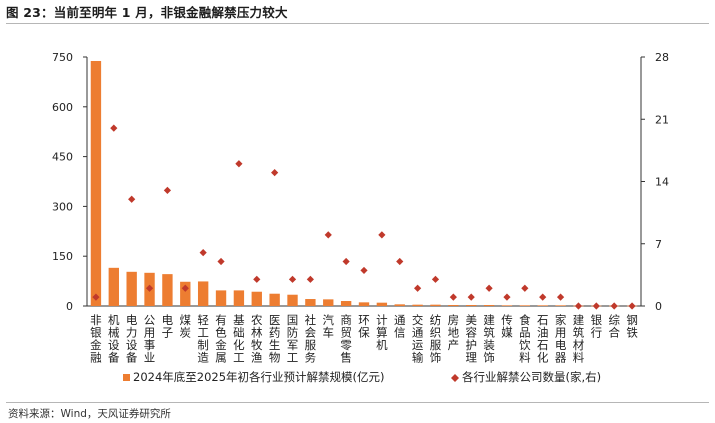 This screenshot has height=423, width=715. Describe the element at coordinates (62, 206) in the screenshot. I see `y-left-tick-label: 300` at that location.